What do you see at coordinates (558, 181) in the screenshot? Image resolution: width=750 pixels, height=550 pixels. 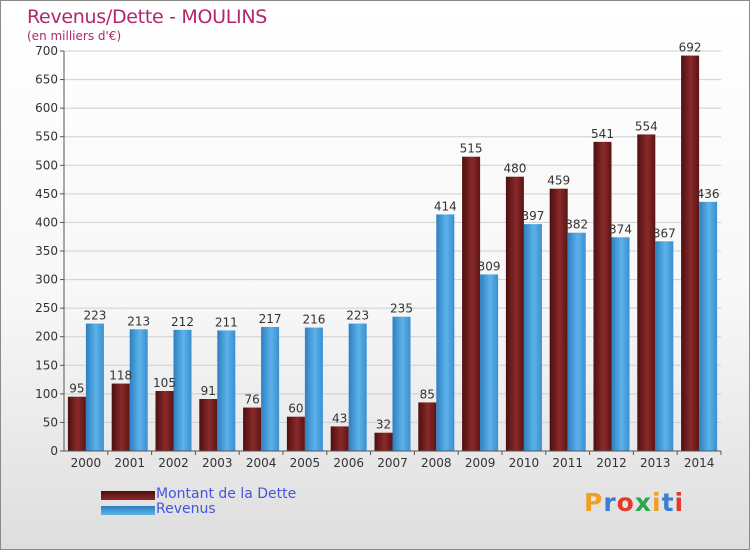 I see `data-label-dette: 459` at bounding box center [558, 181].